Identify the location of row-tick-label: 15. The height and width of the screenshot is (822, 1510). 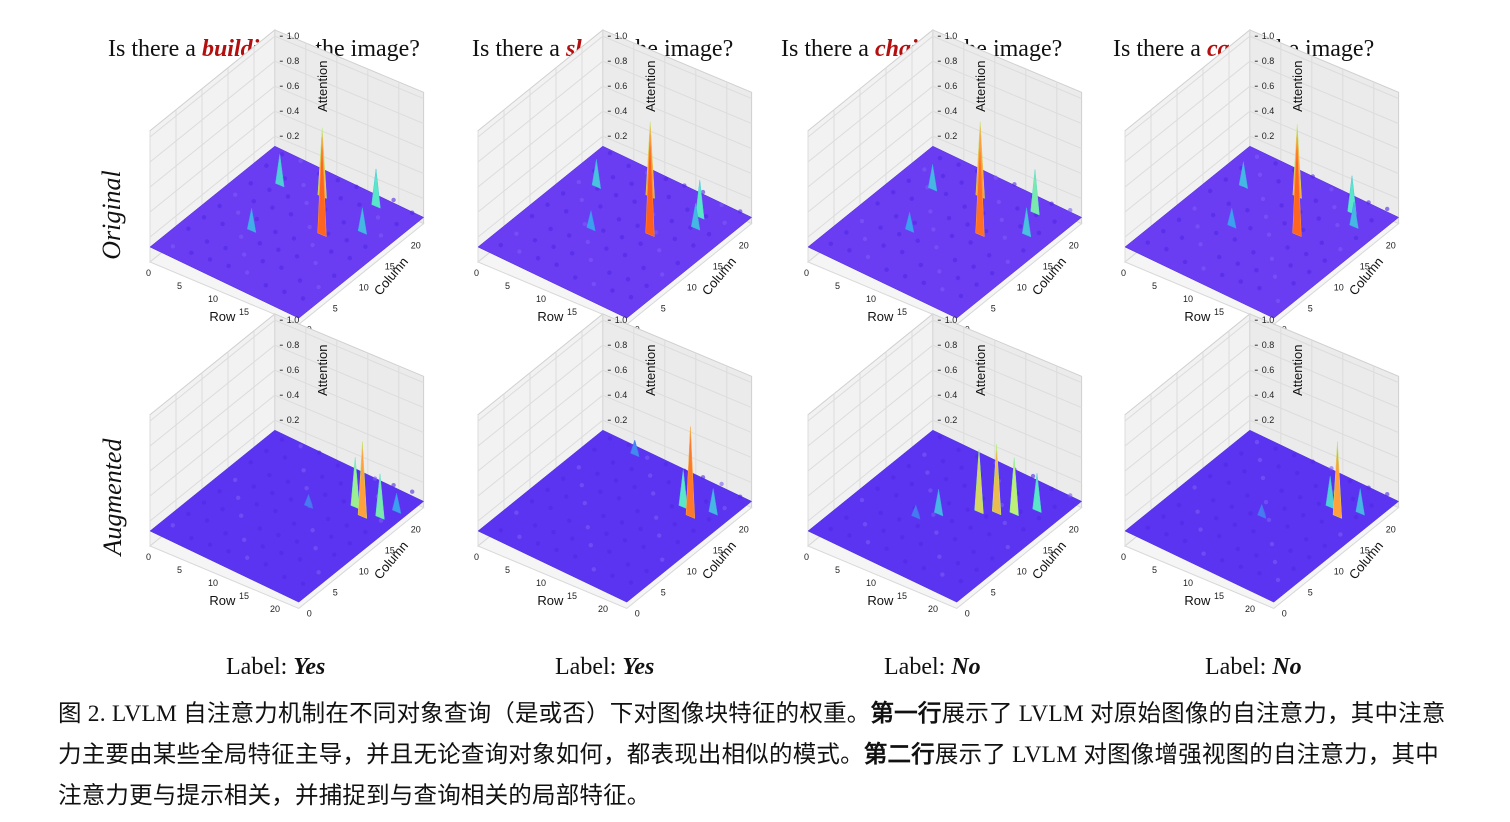
(1219, 312).